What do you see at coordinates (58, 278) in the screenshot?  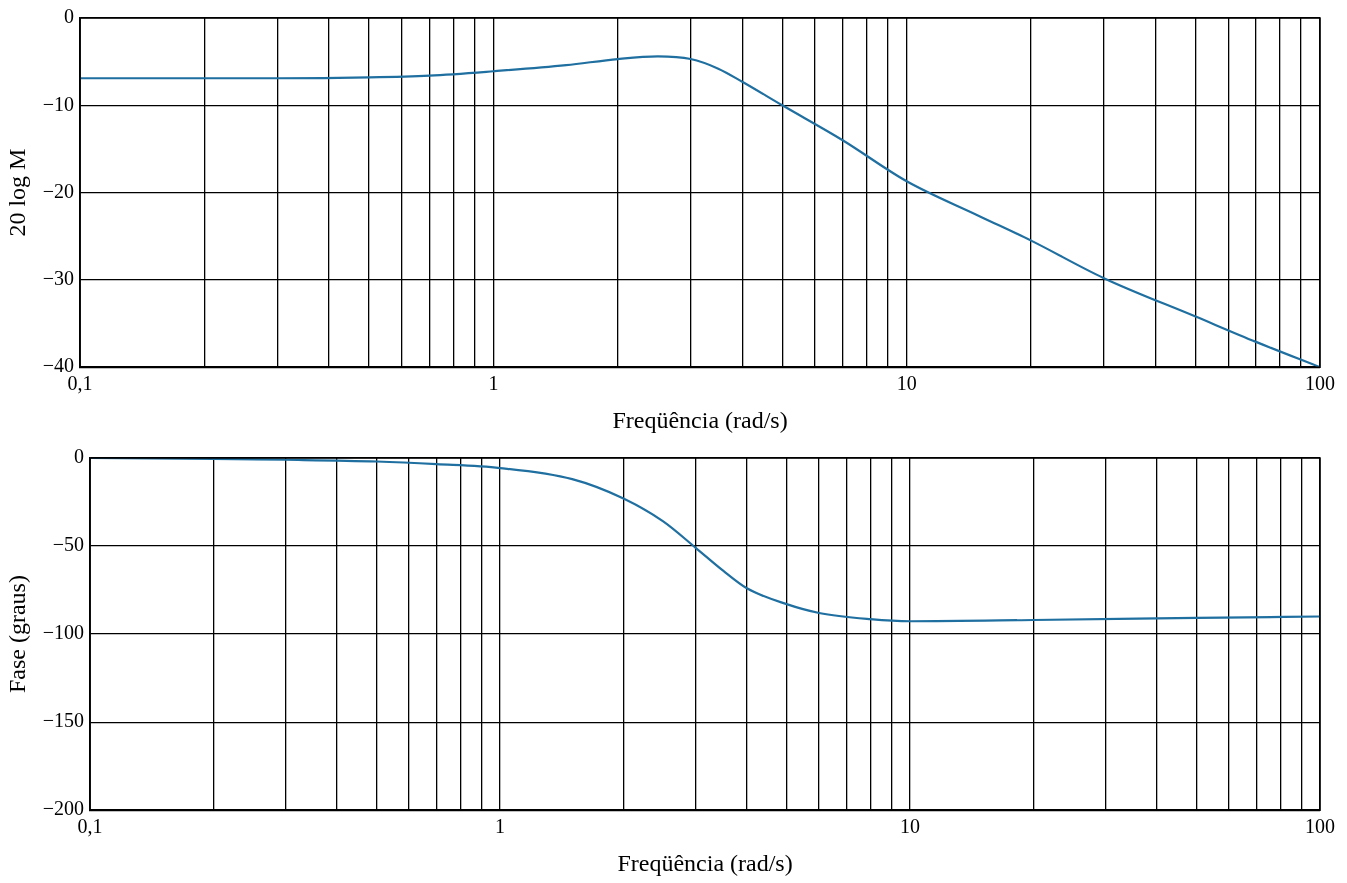 I see `y-tick-label: −30` at bounding box center [58, 278].